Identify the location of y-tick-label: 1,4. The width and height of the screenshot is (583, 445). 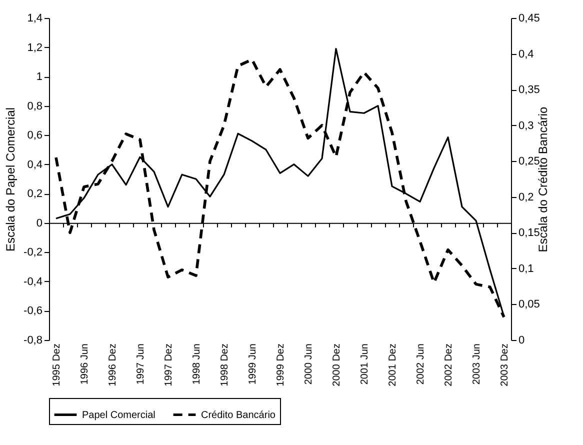
(34, 18).